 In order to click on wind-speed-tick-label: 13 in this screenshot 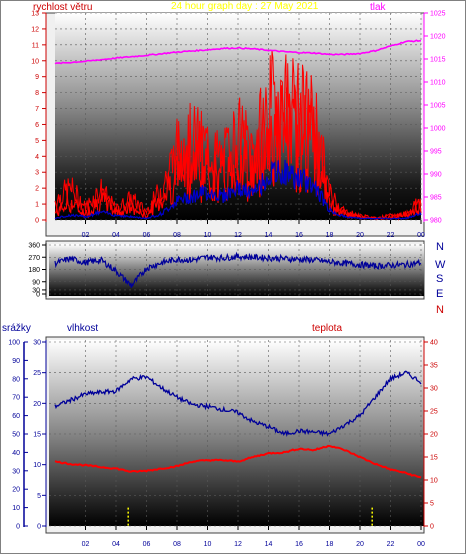, I will do `click(35, 14)`.